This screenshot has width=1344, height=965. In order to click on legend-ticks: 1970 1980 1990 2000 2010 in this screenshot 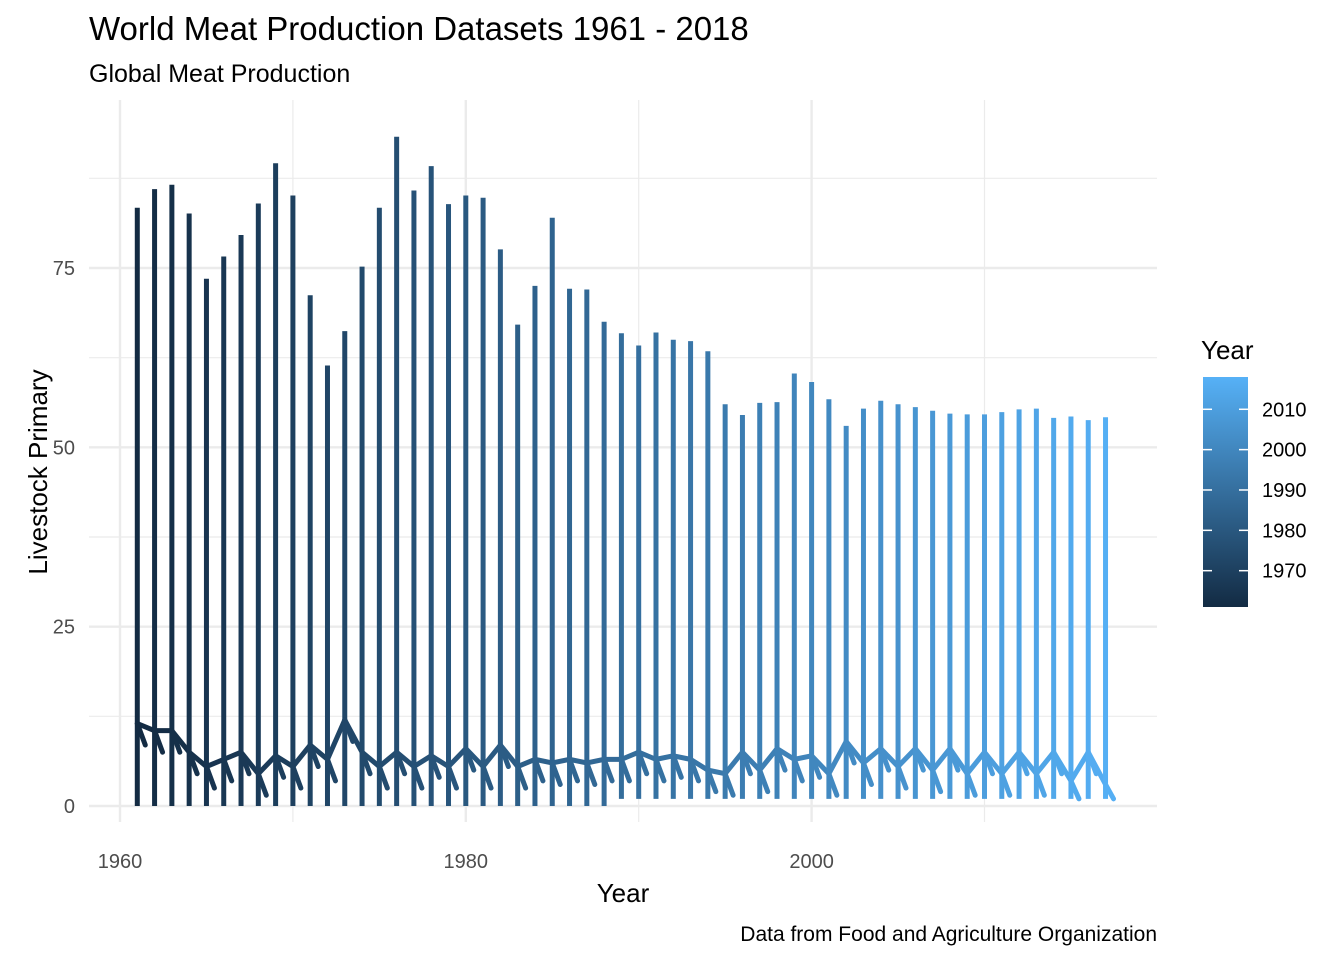, I will do `click(1255, 491)`.